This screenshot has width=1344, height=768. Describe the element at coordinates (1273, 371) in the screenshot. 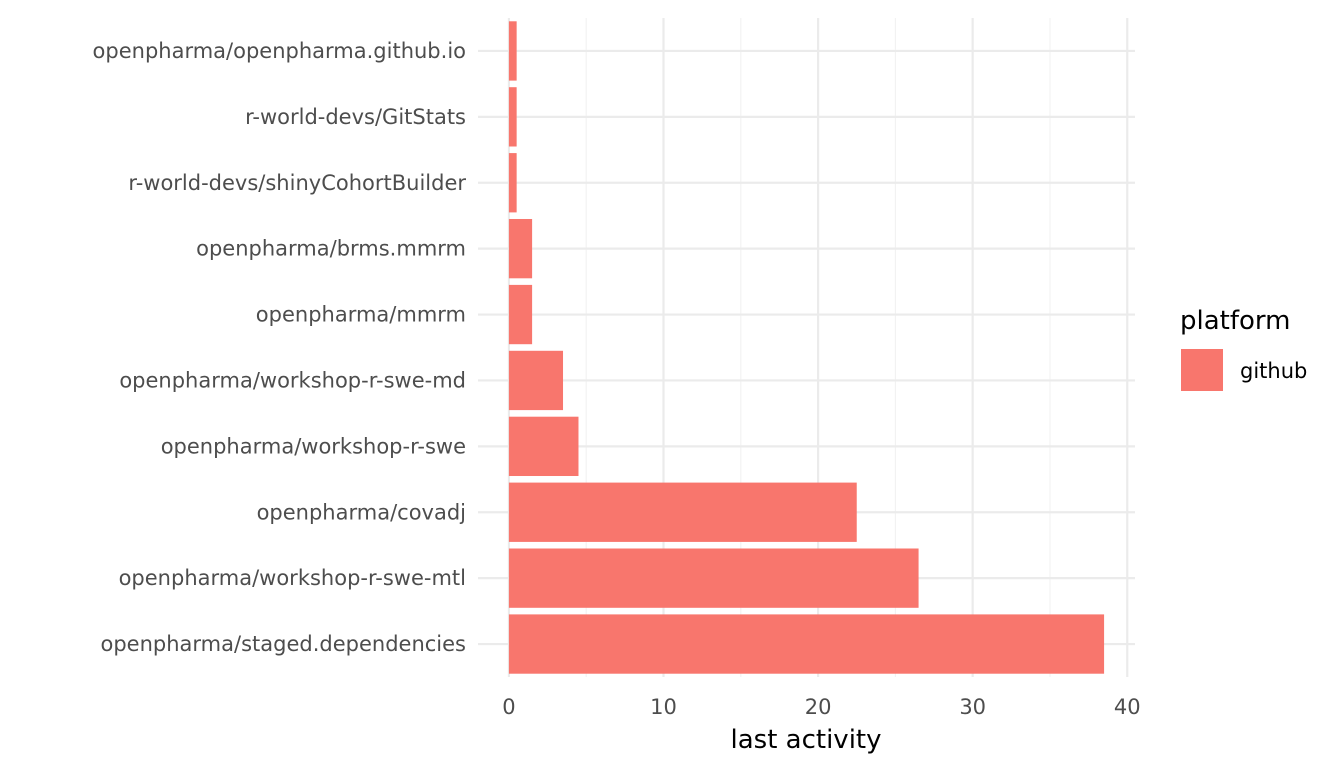

I see `legend-label-github: github` at that location.